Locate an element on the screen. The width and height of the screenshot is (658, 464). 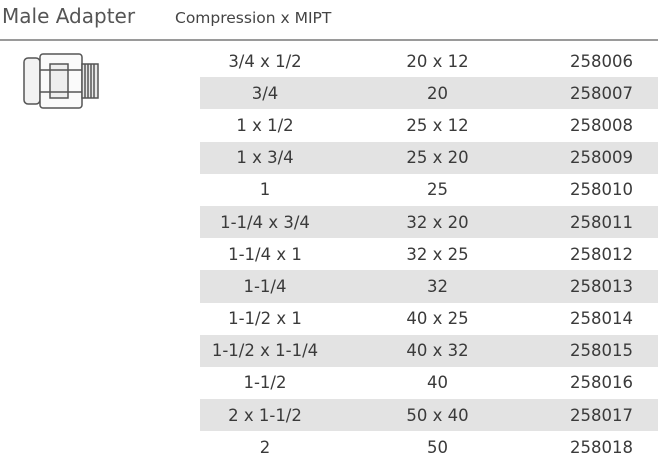
table-cell: 258007 is located at coordinates (601, 93).